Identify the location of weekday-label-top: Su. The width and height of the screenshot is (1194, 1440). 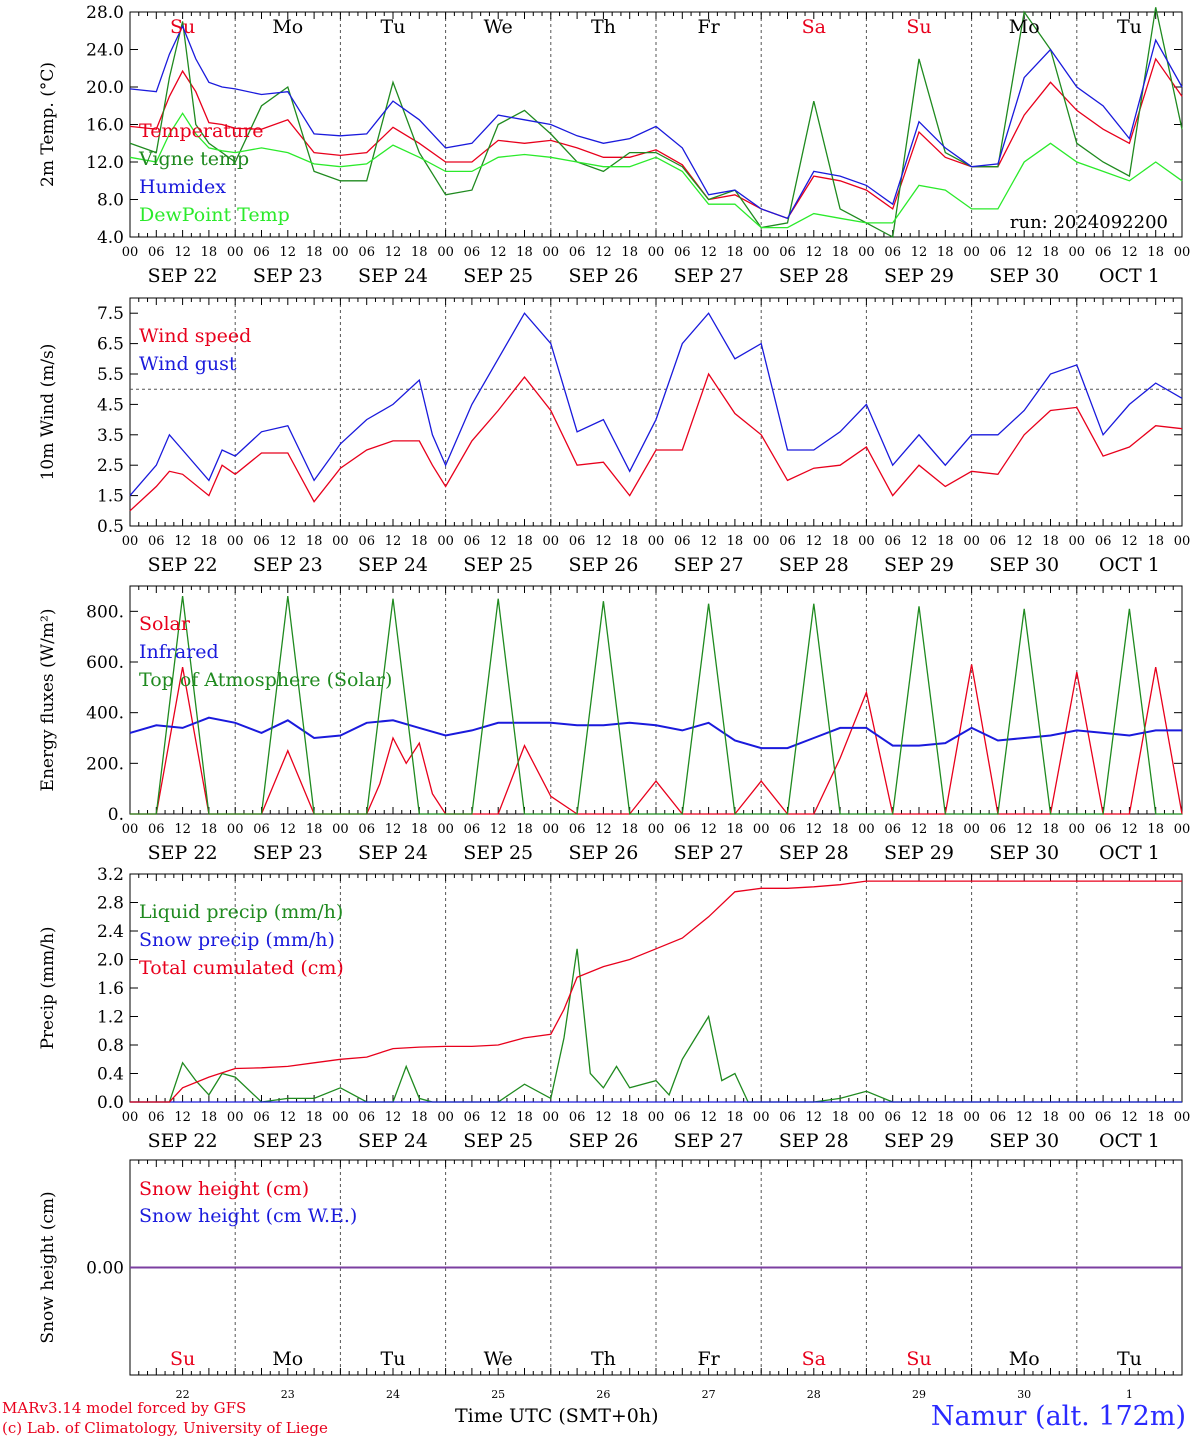
(182, 27).